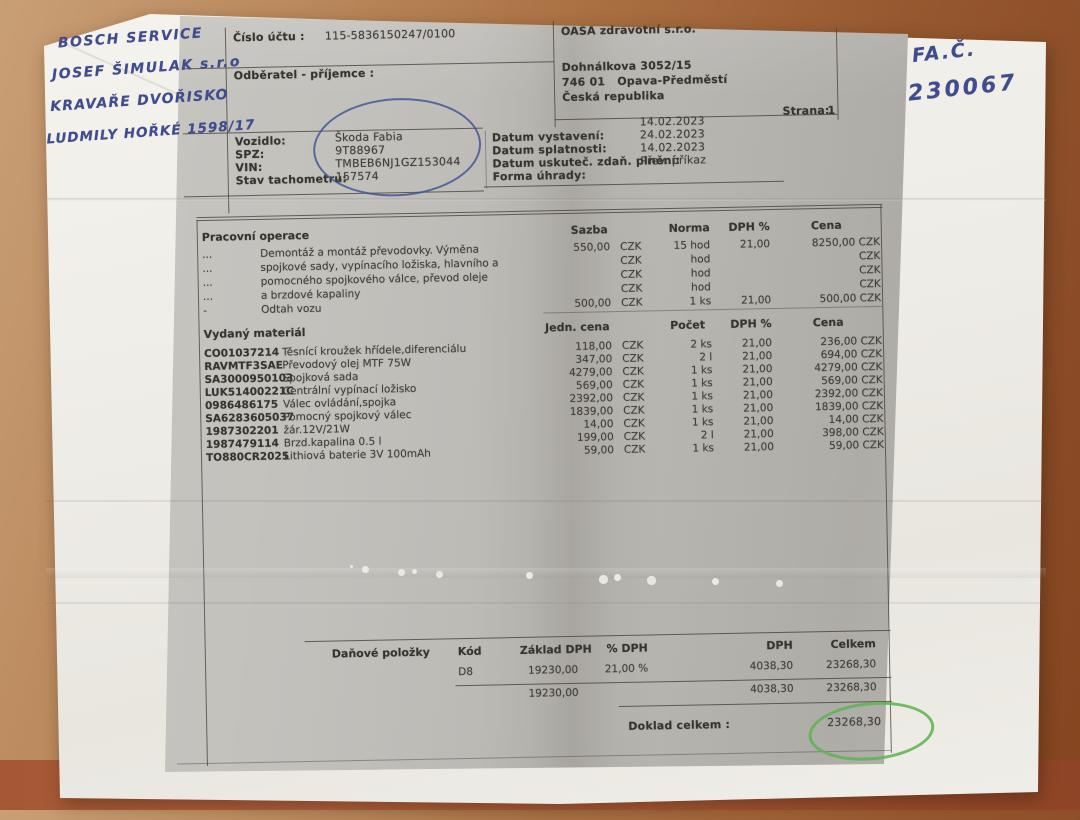 The height and width of the screenshot is (820, 1080). Describe the element at coordinates (243, 365) in the screenshot. I see `cell-code: RAVMTF3SAE` at that location.